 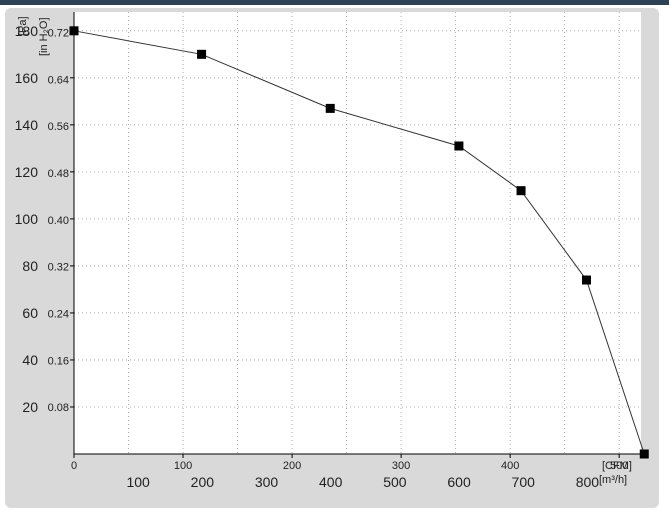 I want to click on y-tick-label-pa: 80, so click(x=30, y=266).